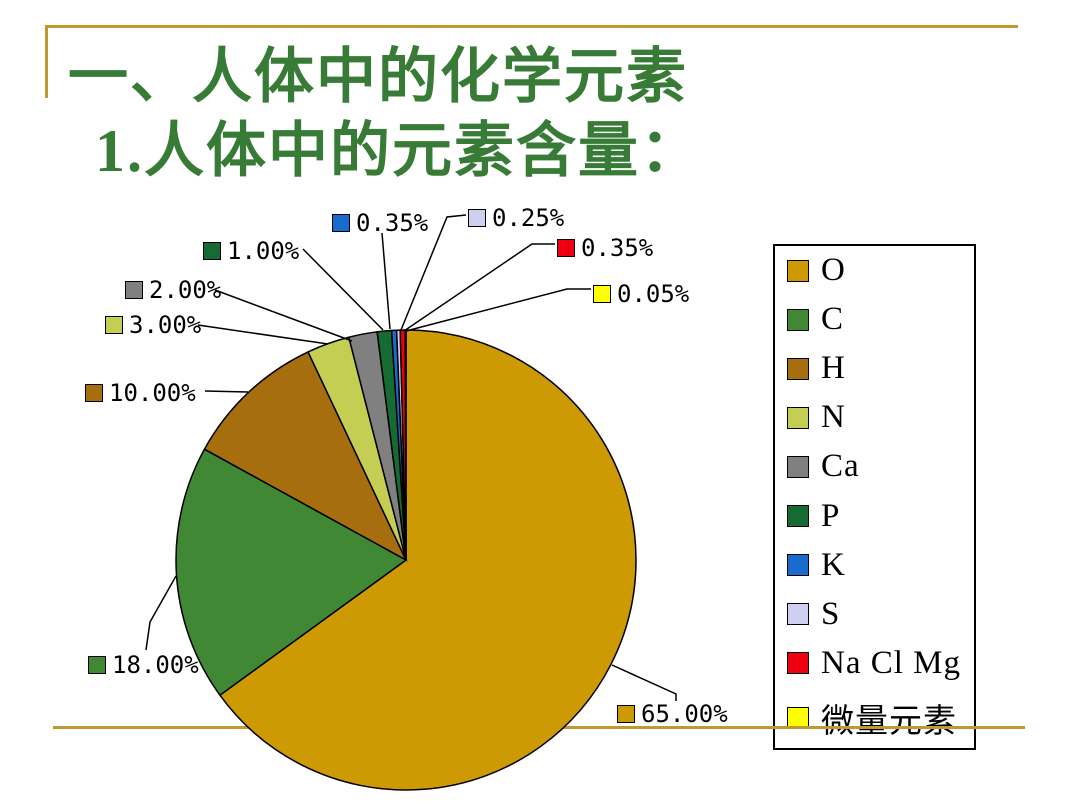  Describe the element at coordinates (831, 613) in the screenshot. I see `legend-label: S` at that location.